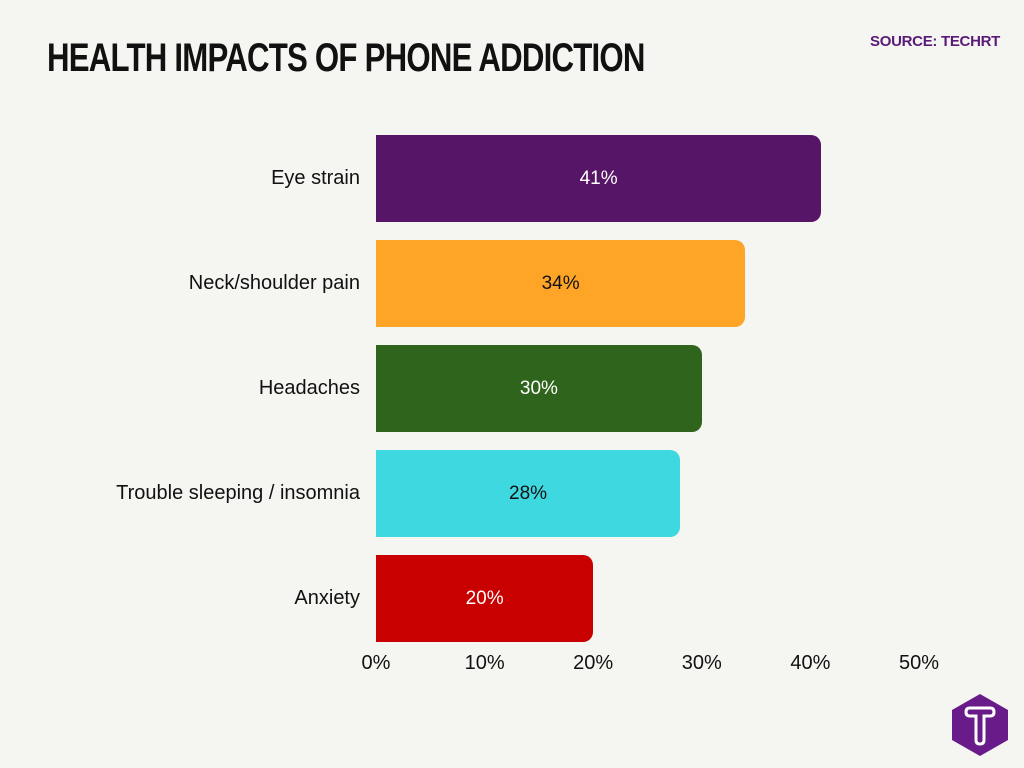 This screenshot has height=768, width=1024. I want to click on x-tick-label: 40%, so click(810, 663).